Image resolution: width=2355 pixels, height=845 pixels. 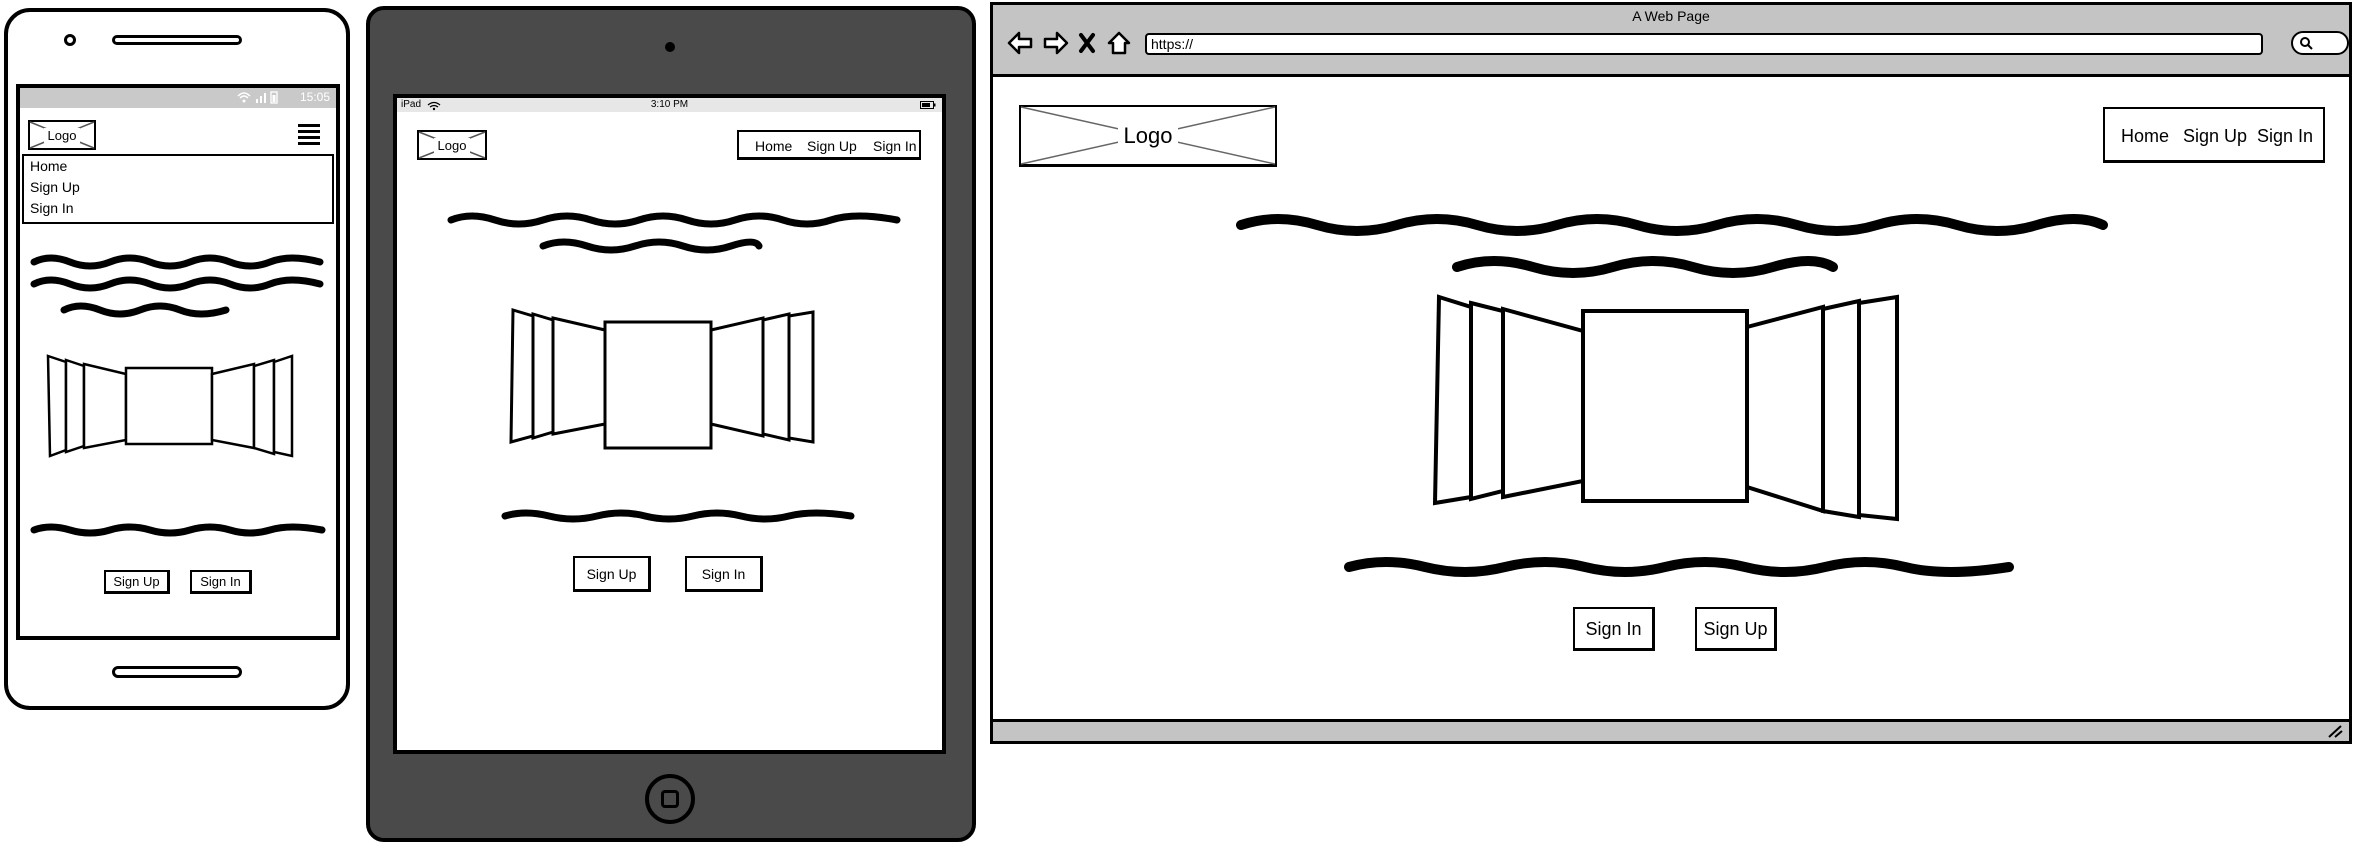 I want to click on phone-scribble-caption, so click(x=178, y=530).